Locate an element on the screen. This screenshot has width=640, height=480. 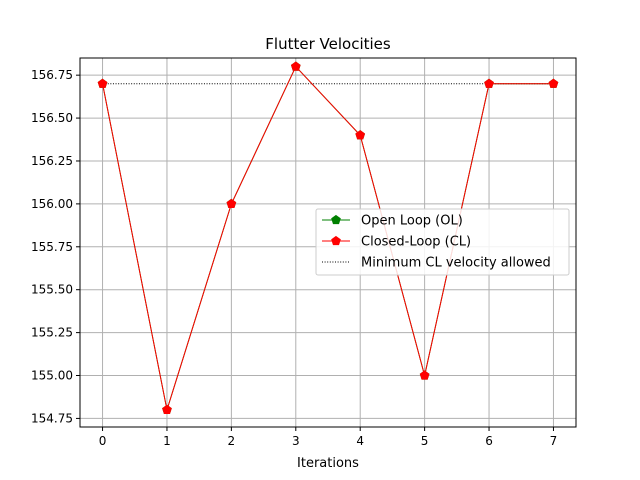
y-tick-label: 155.25 is located at coordinates (52, 333).